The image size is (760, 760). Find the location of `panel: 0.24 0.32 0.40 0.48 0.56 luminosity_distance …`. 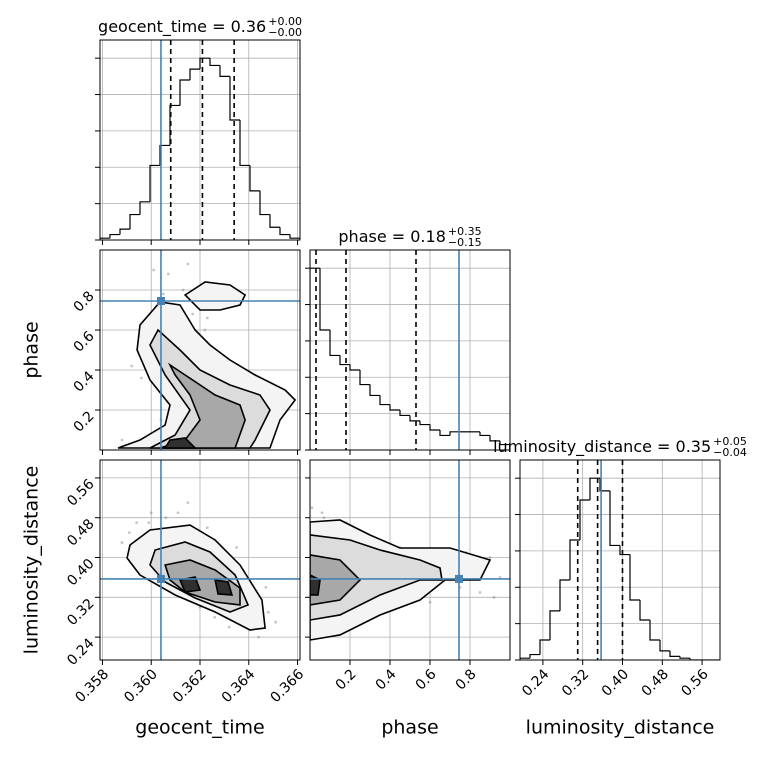

panel: 0.24 0.32 0.40 0.48 0.56 luminosity_distance … is located at coordinates (620, 587).